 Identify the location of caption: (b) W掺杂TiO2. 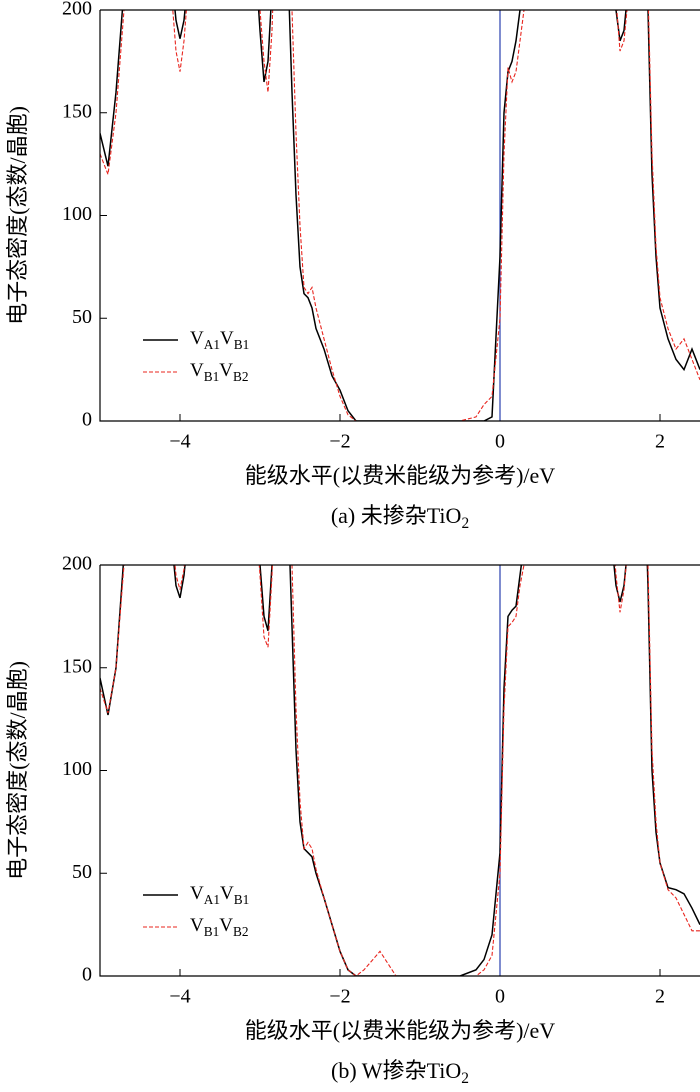
(400, 1072).